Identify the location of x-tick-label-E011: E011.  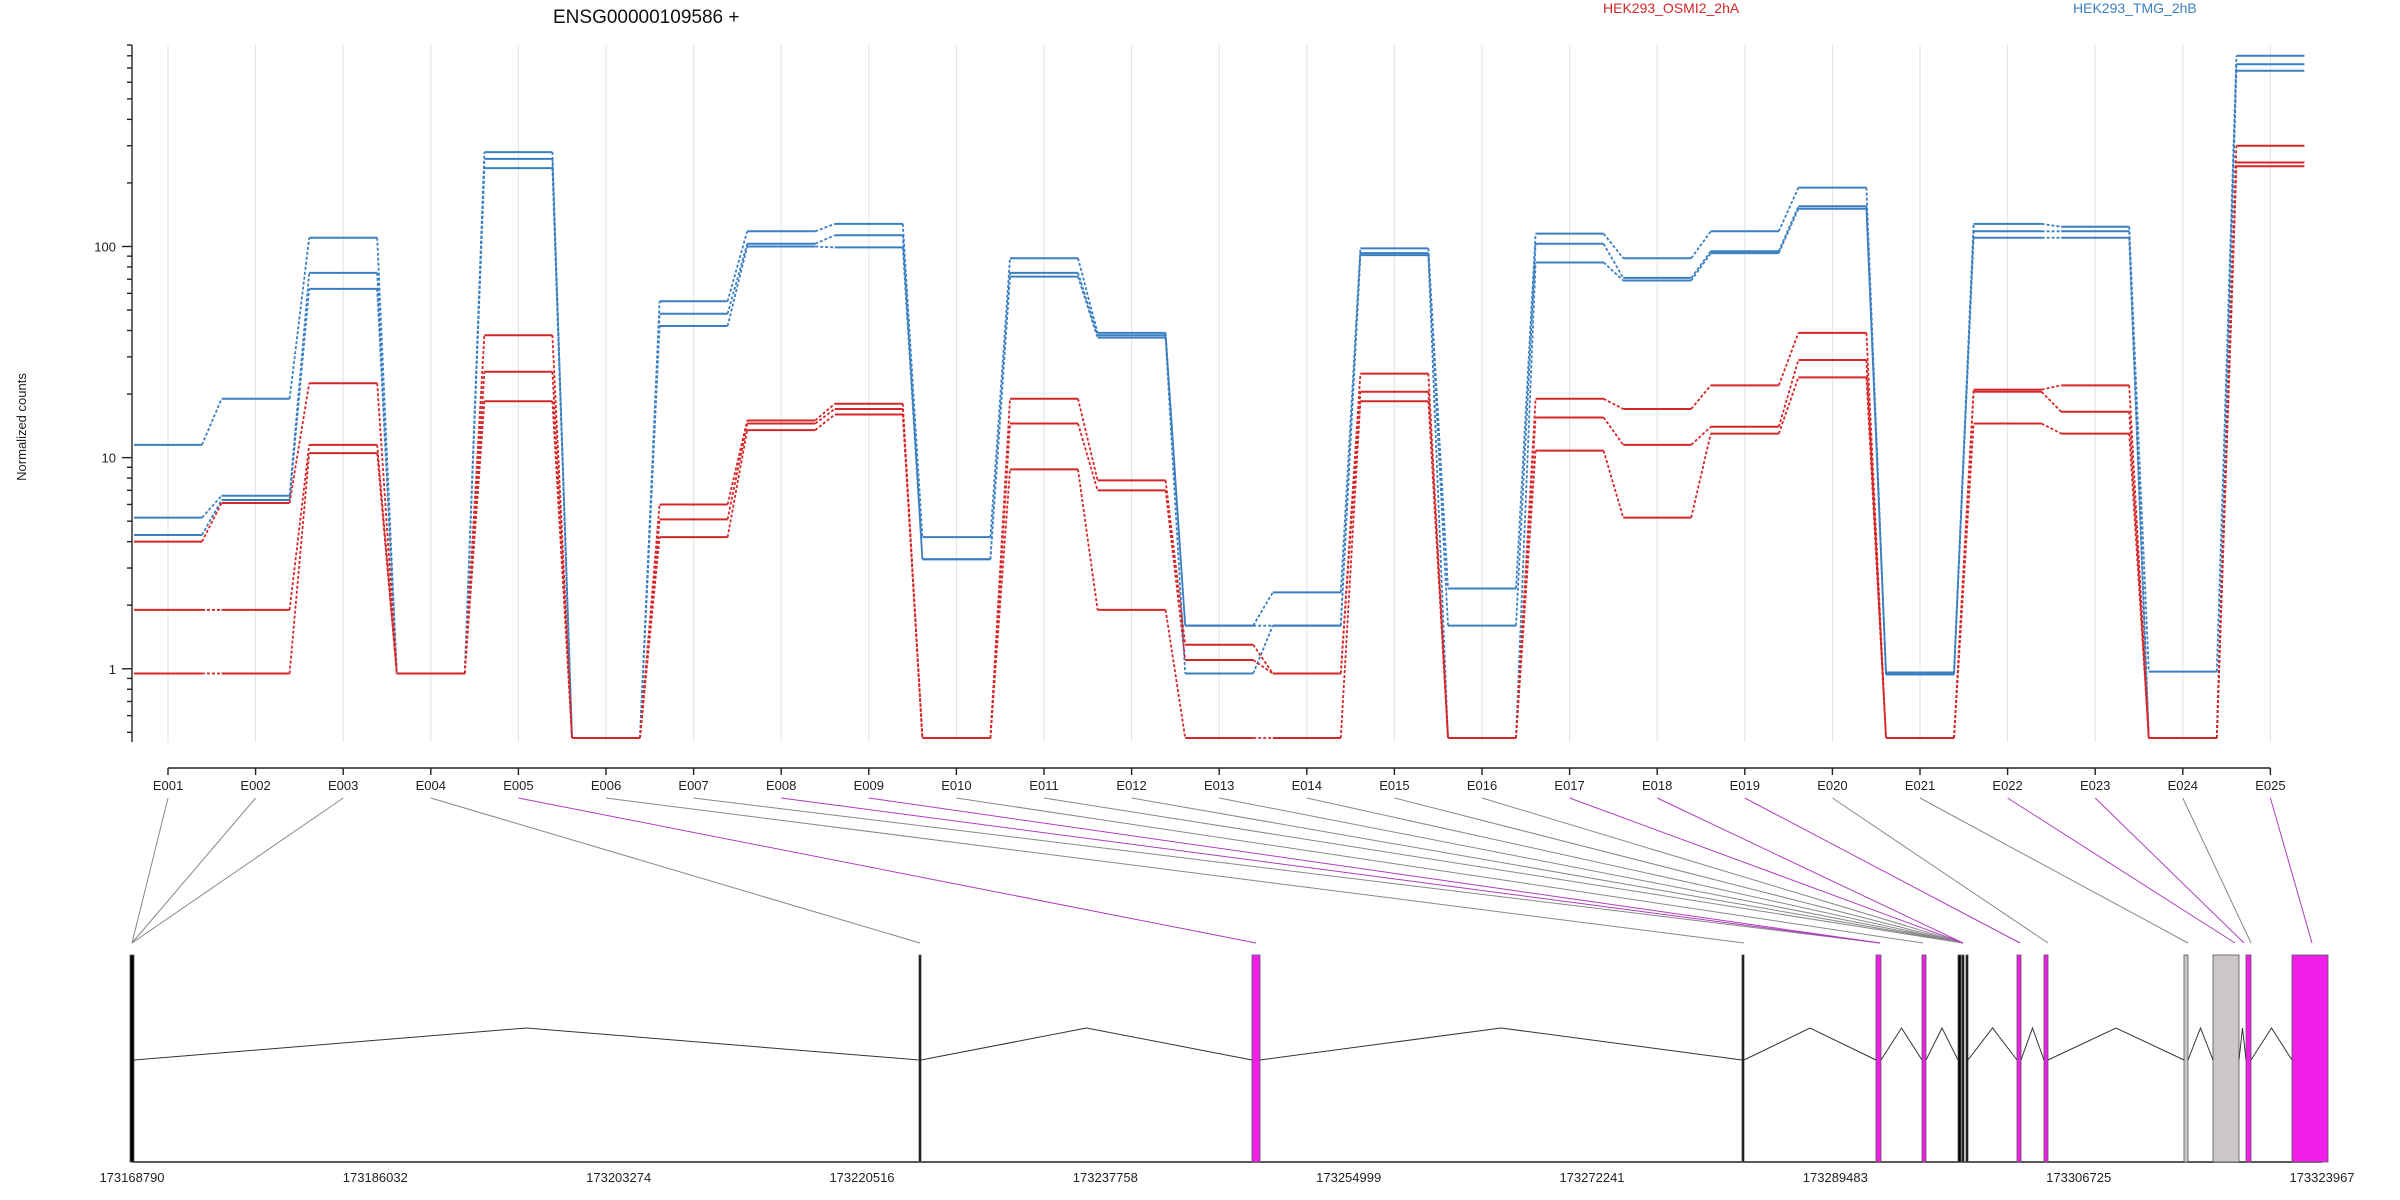
(1043, 785).